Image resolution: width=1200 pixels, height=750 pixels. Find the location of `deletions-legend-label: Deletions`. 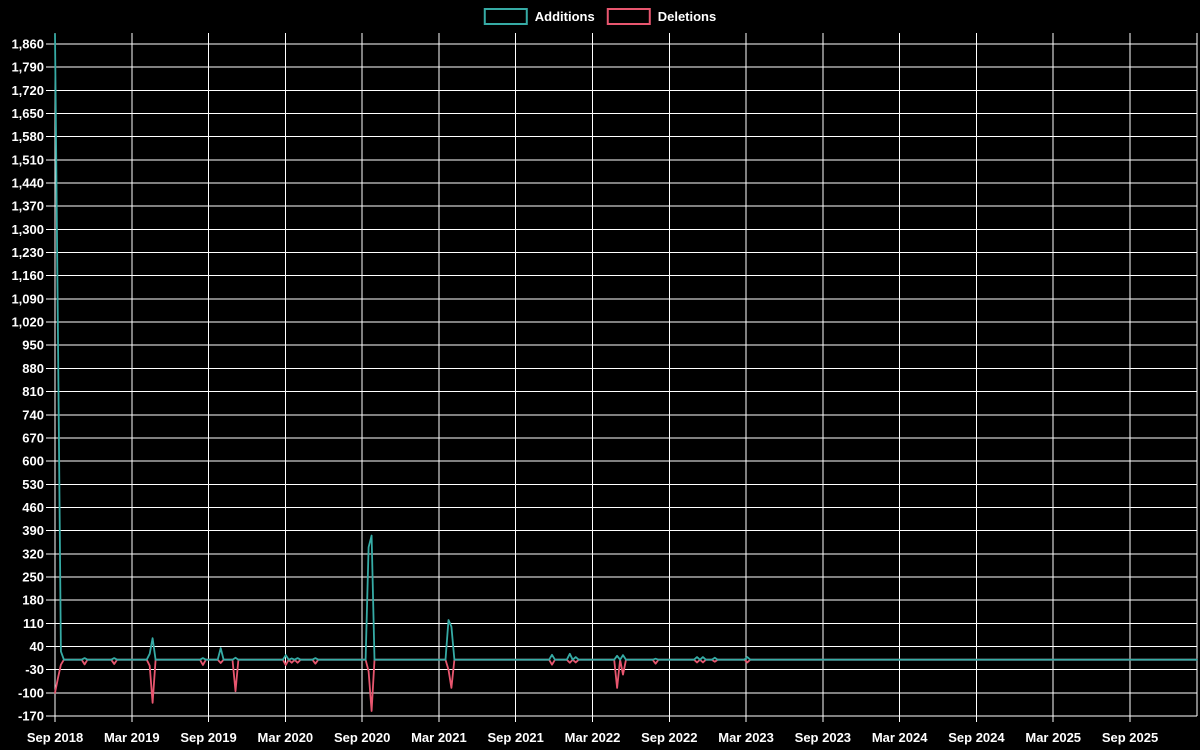

deletions-legend-label: Deletions is located at coordinates (687, 16).